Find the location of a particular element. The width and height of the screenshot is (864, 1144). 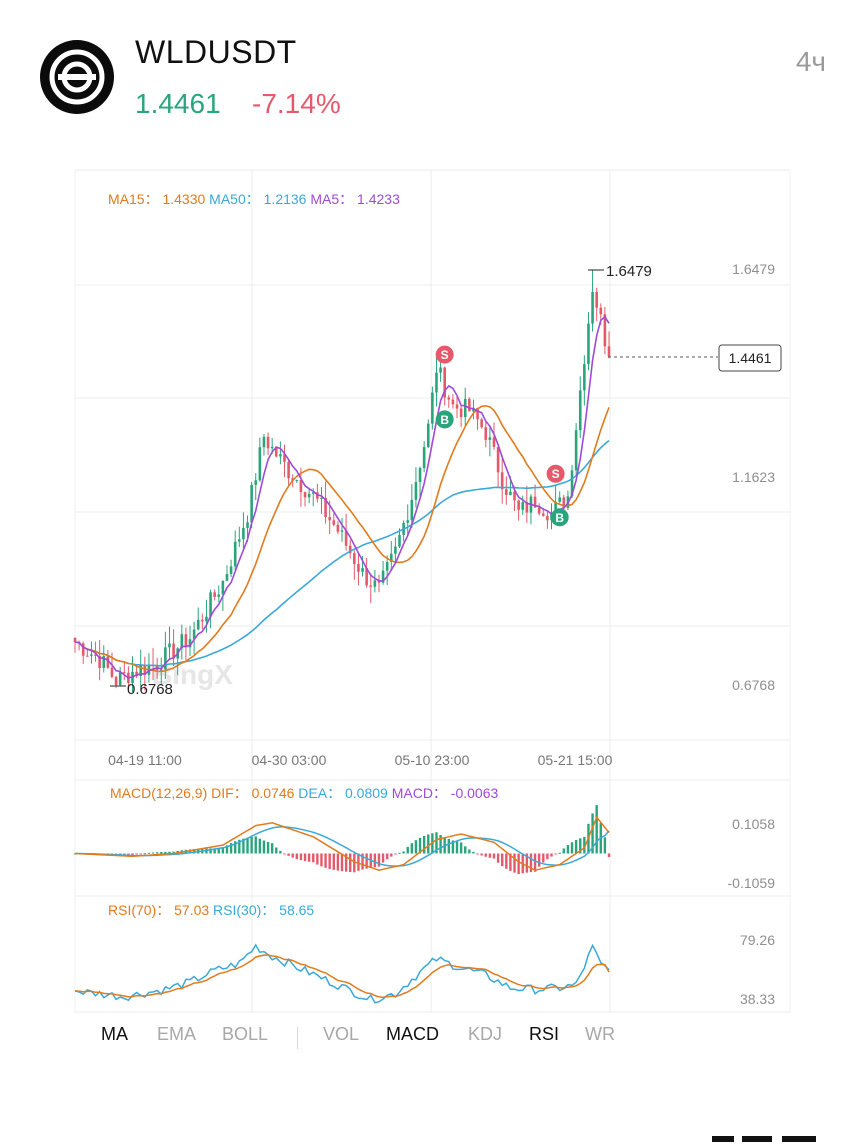

rsi-legend: RSI(70)： 57.03 RSI(30)： 58.65 is located at coordinates (211, 910).